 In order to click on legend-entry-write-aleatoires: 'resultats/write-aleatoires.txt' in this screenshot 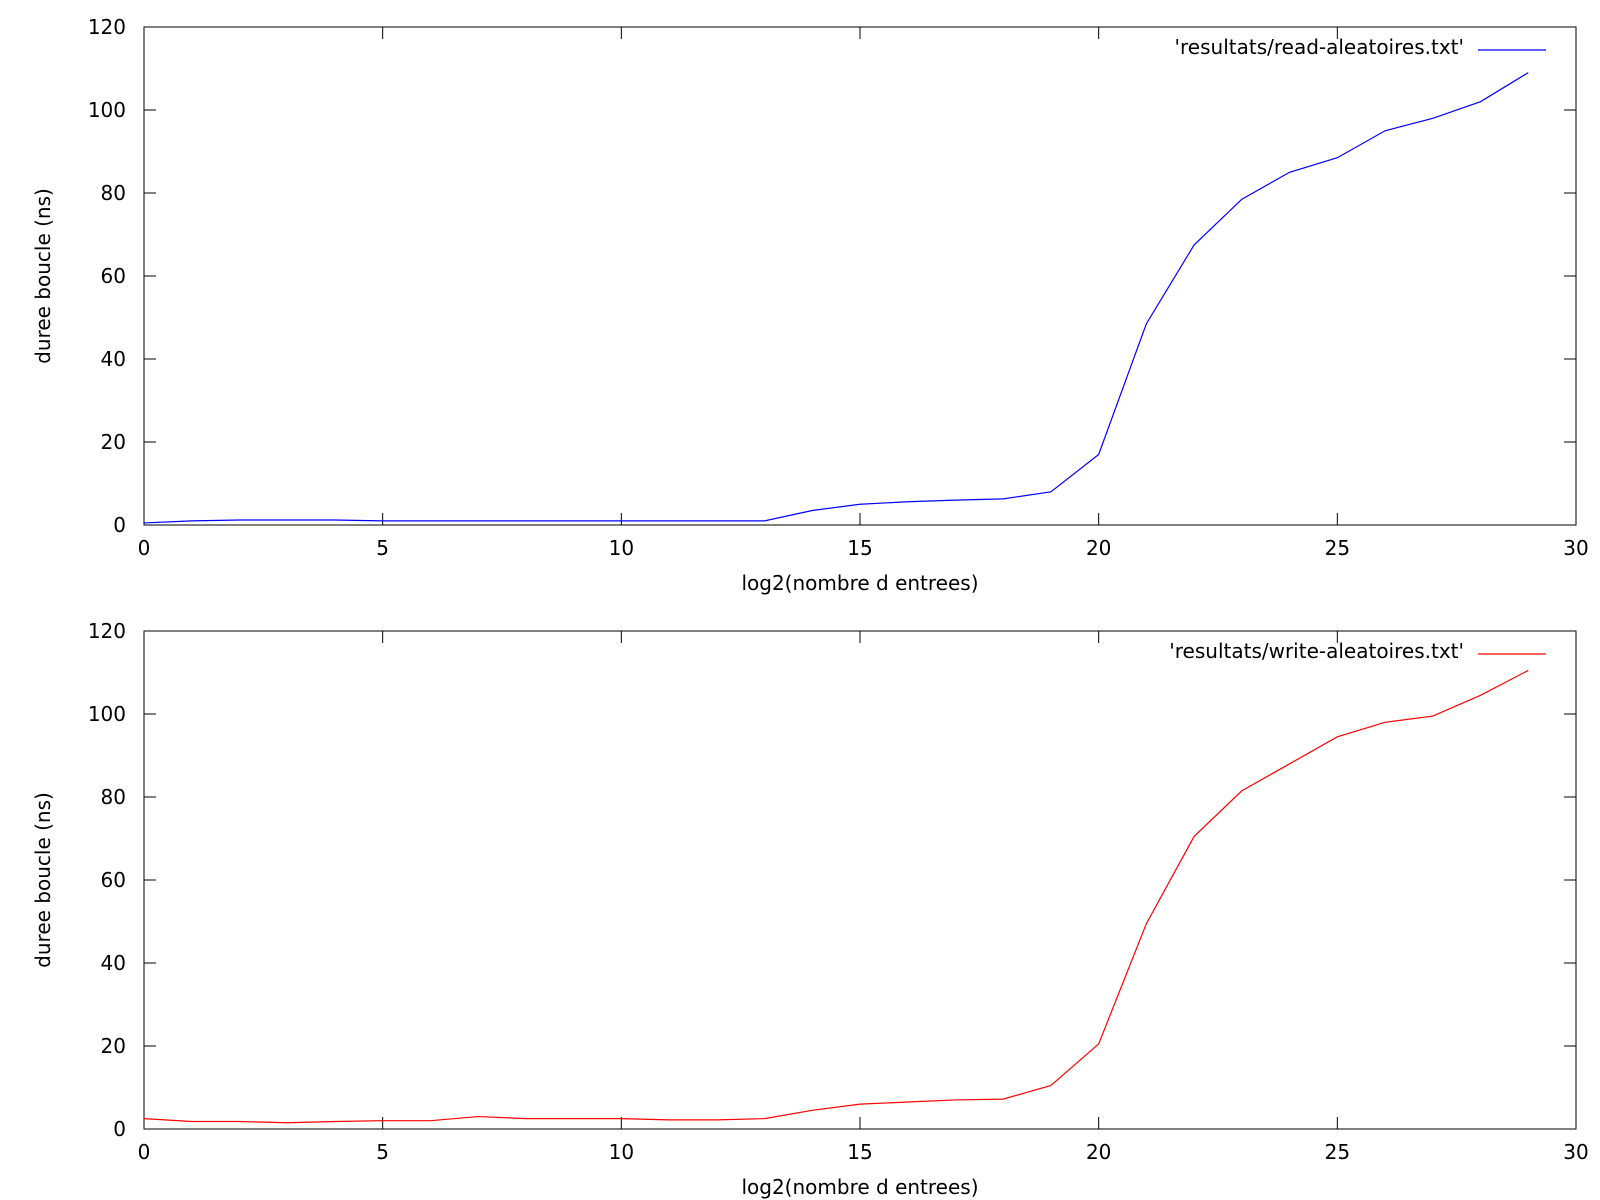, I will do `click(1316, 651)`.